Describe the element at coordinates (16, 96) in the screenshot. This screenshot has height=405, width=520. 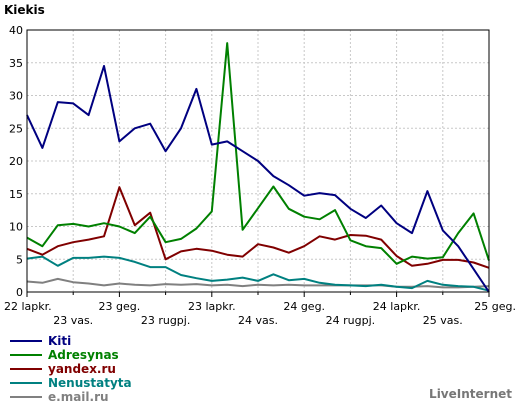
I see `y-tick-label: 30` at that location.